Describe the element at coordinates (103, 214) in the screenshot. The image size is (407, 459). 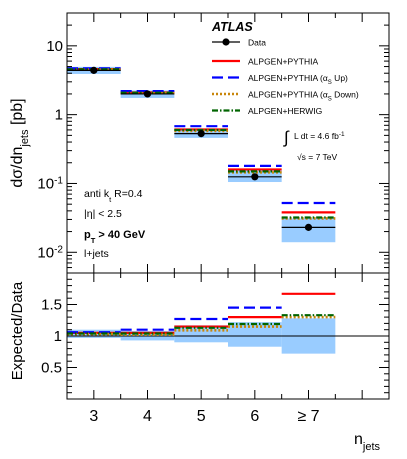
I see `eta-cut-text: |η| < 2.5` at that location.